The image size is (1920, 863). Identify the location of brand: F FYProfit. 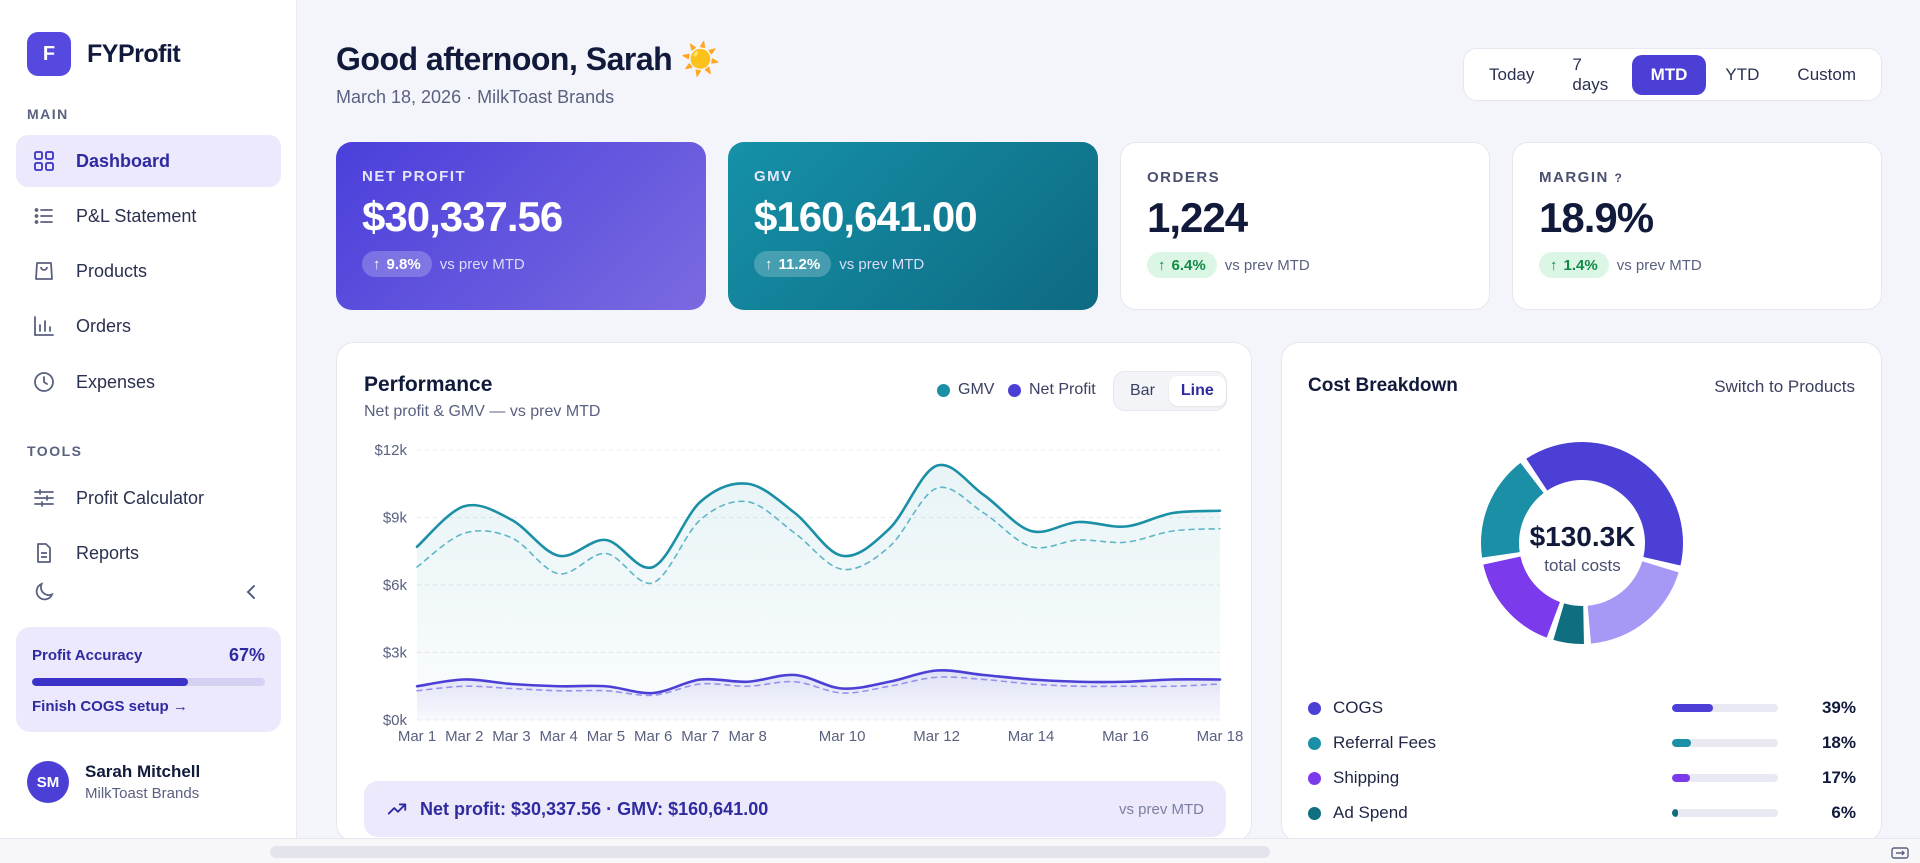
(104, 54).